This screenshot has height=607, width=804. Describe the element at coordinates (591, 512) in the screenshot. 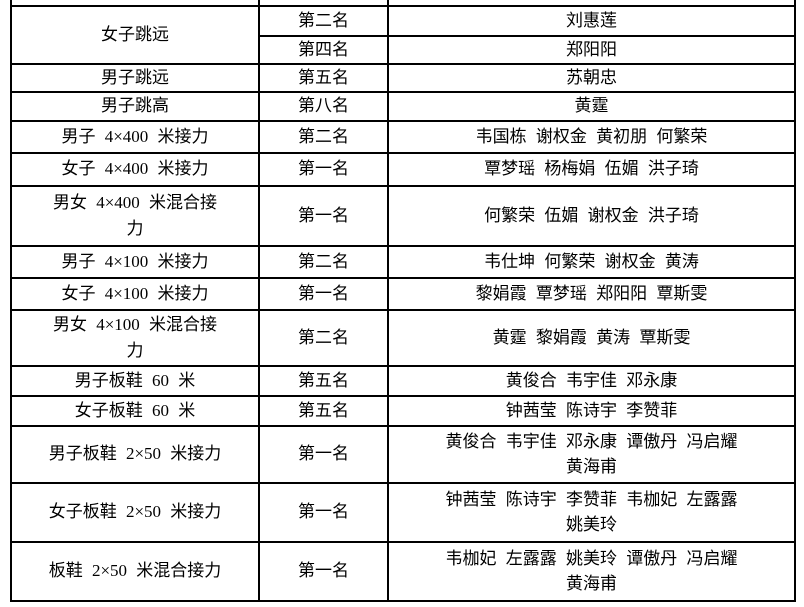

I see `athletes-cell: 钟茜莹 陈诗宇 李赞菲 韦枷妃 左露露 姚美玲` at that location.